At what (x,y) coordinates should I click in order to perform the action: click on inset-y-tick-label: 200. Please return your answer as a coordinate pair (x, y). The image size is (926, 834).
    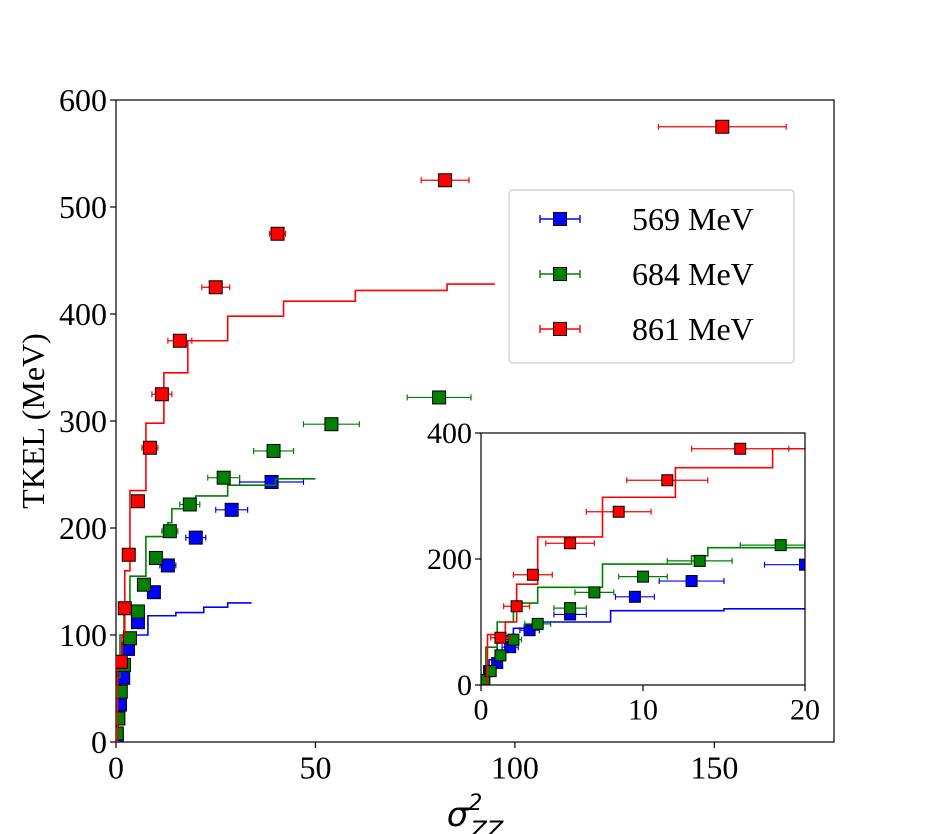
    Looking at the image, I should click on (449, 559).